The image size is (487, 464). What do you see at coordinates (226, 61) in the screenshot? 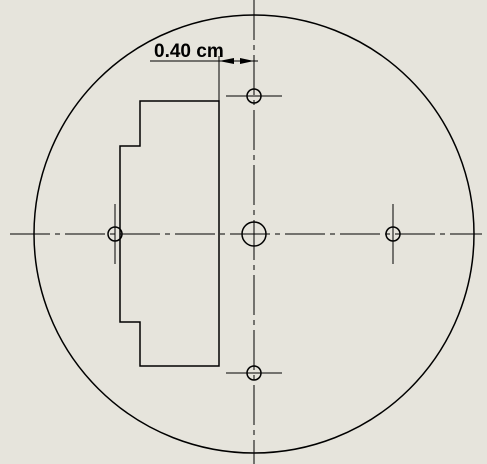
I see `dimension-arrowhead-left` at bounding box center [226, 61].